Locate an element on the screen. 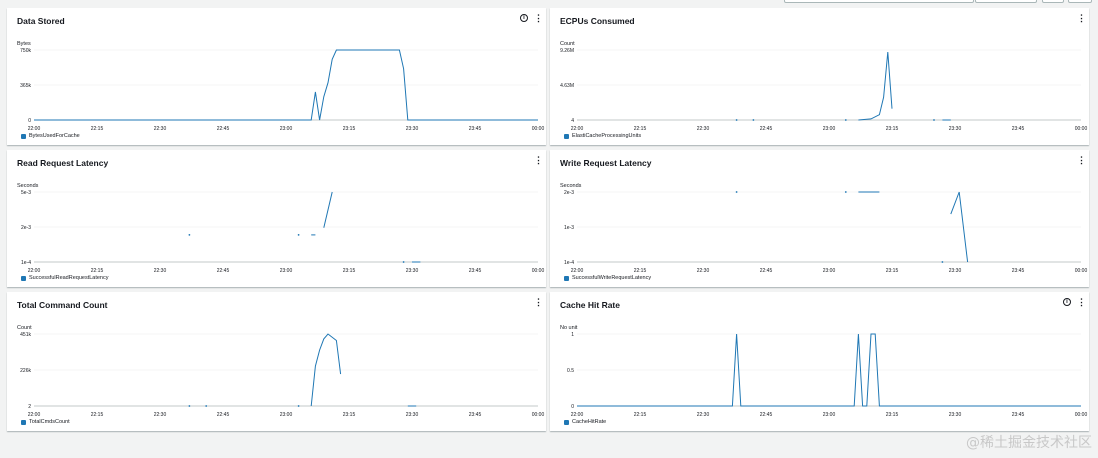  y-tick-label: 1 is located at coordinates (572, 335).